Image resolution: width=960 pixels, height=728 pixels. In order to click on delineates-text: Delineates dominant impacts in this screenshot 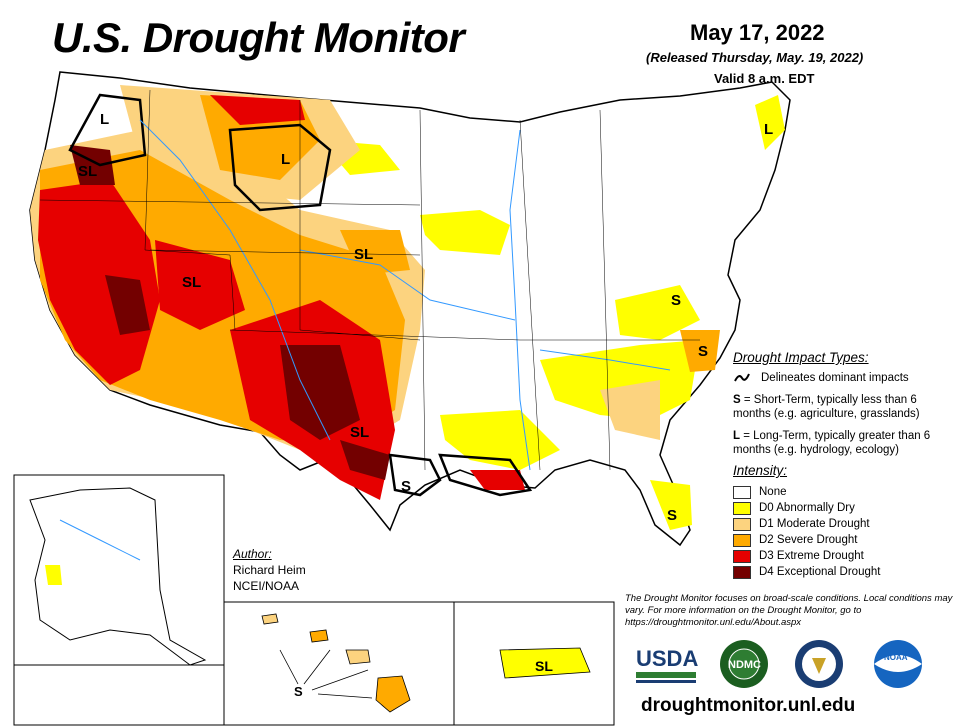, I will do `click(835, 378)`.